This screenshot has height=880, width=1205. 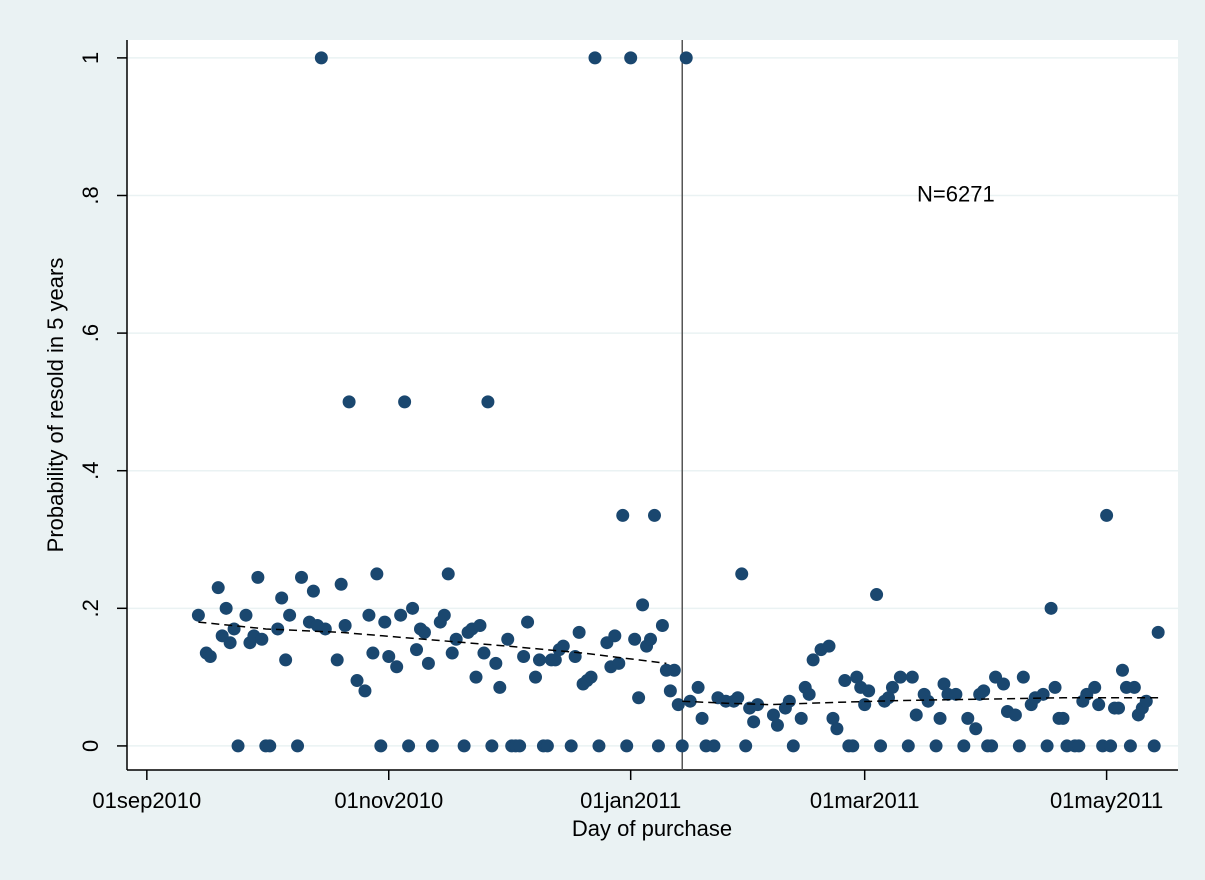 What do you see at coordinates (90, 471) in the screenshot?
I see `y-tick-label: .4` at bounding box center [90, 471].